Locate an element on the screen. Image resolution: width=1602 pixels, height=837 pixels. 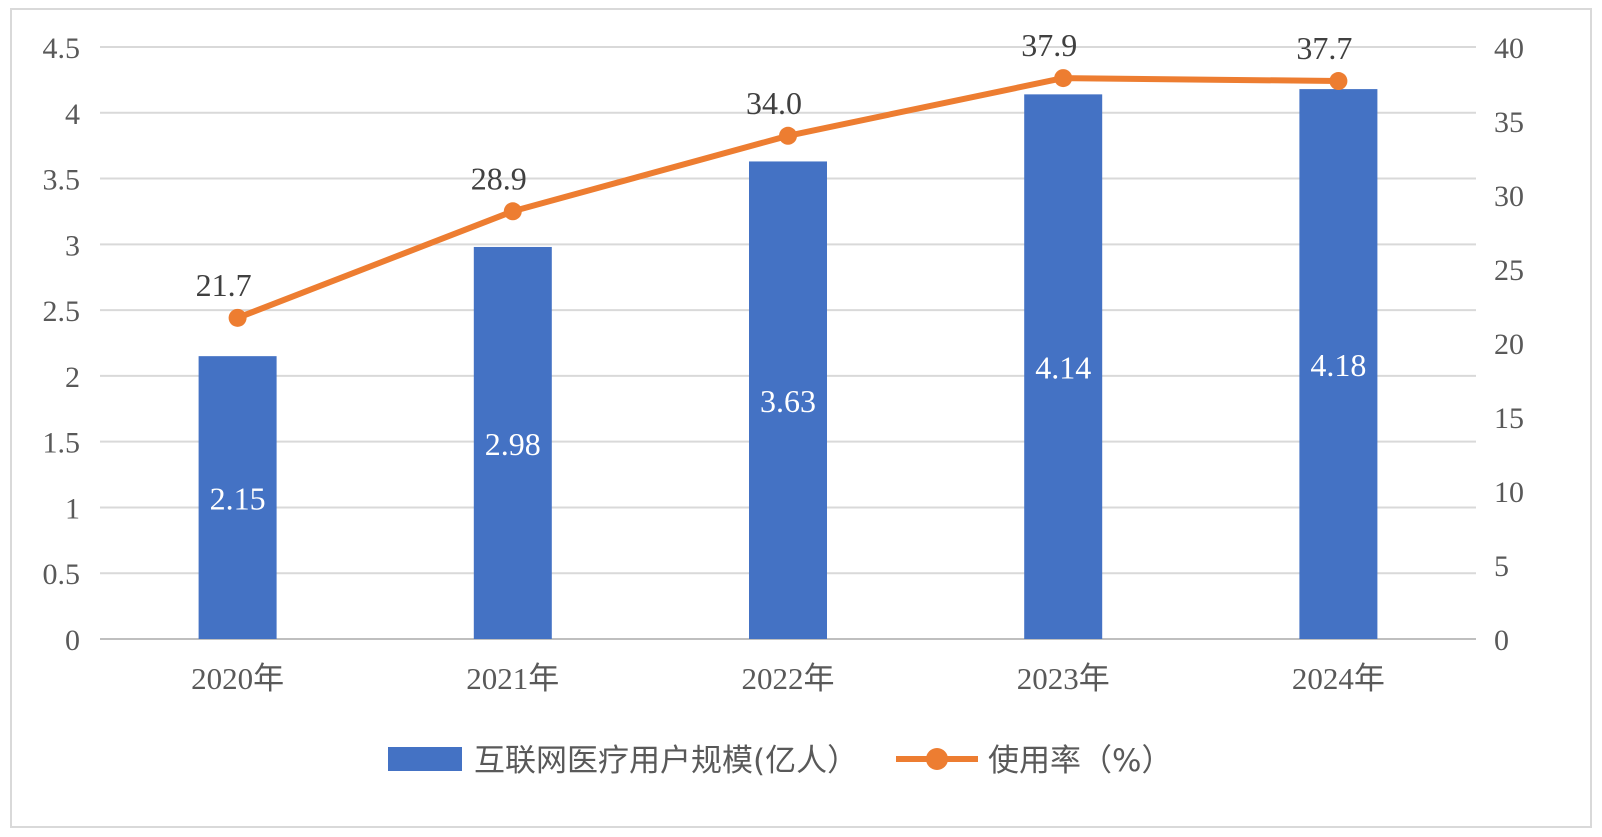
legend: 互联网医疗用户规模(亿人） 使用率（%） is located at coordinates (780, 761).